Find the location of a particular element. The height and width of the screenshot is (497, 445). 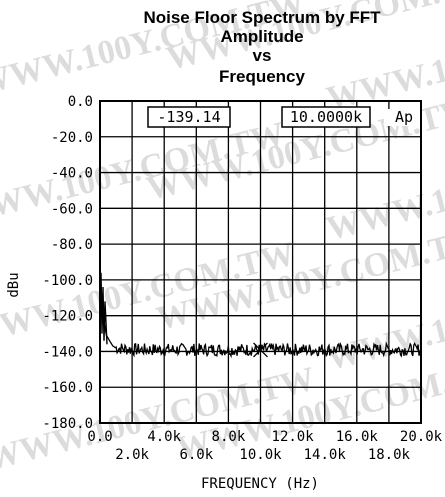

level-readout-box is located at coordinates (189, 117).